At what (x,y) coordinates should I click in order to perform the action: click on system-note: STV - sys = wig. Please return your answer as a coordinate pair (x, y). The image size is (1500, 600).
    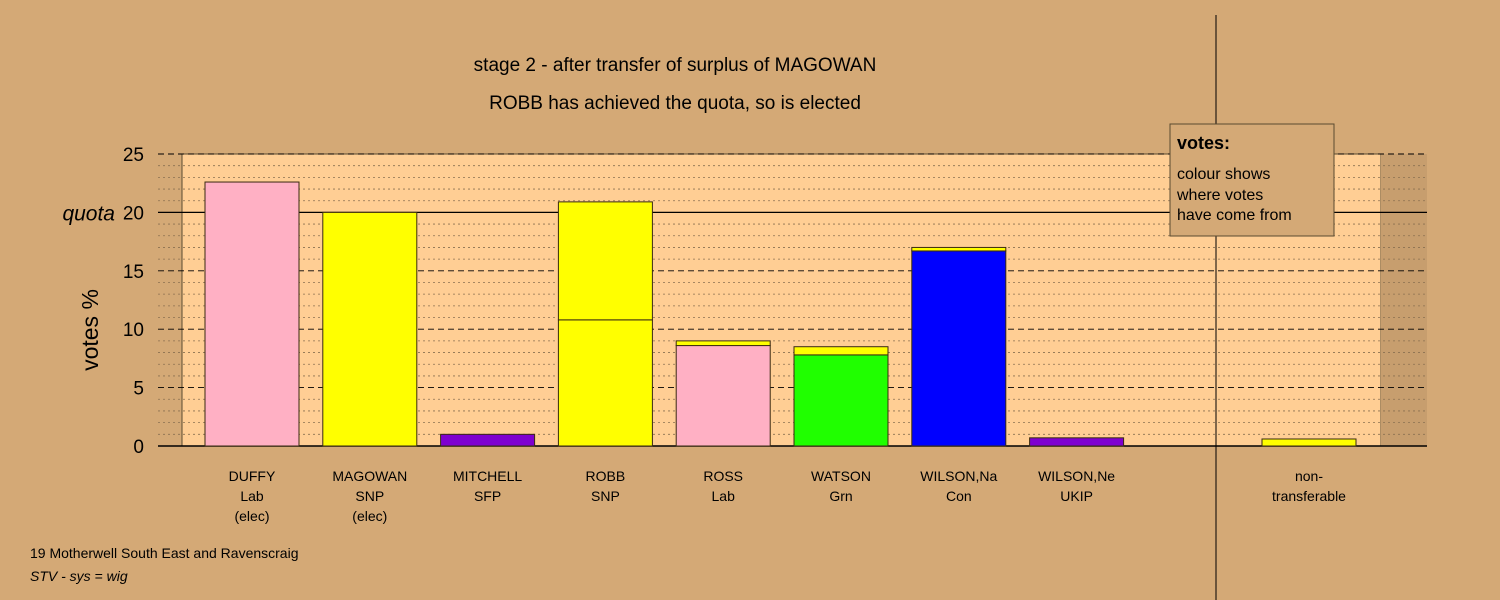
    Looking at the image, I should click on (79, 576).